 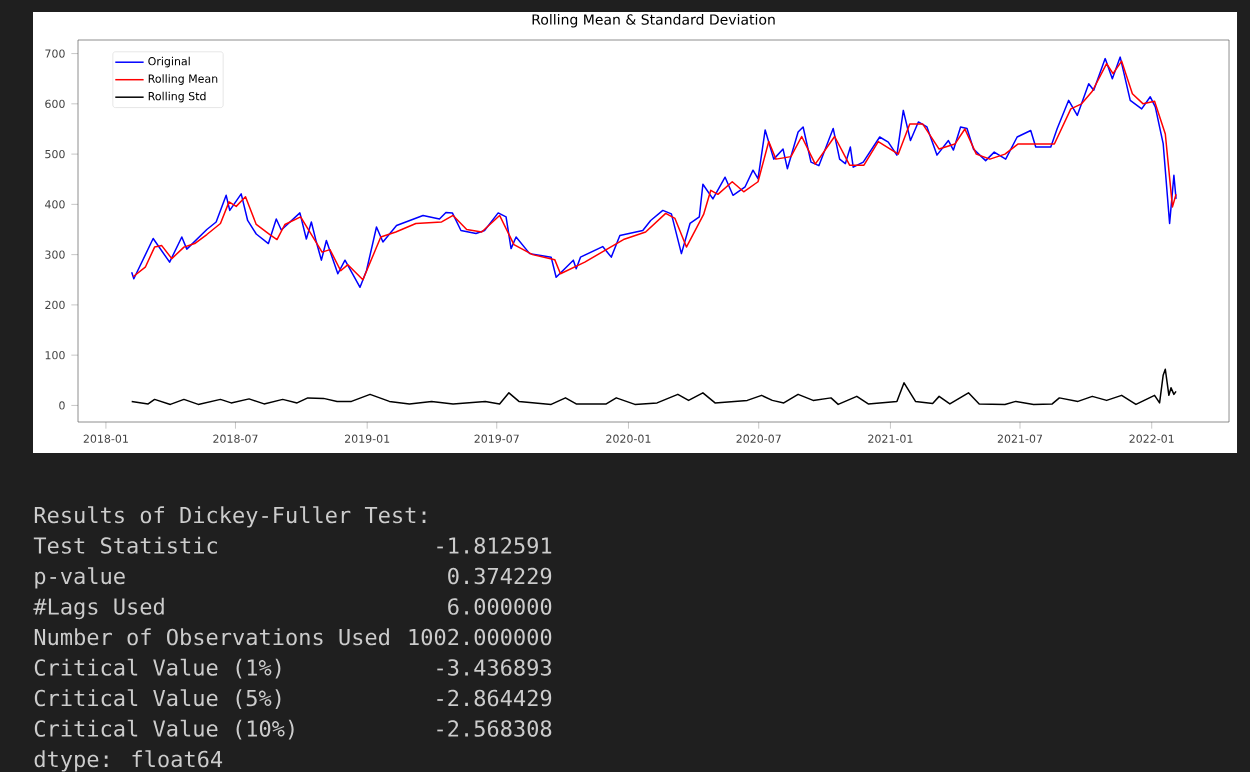 I want to click on text: -2.568308, so click(x=494, y=728).